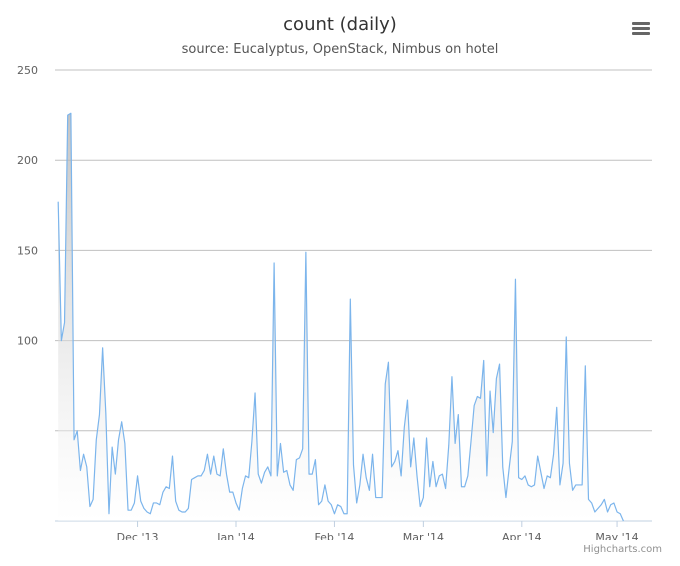  What do you see at coordinates (334, 535) in the screenshot?
I see `x-tick-label: Feb '14` at bounding box center [334, 535].